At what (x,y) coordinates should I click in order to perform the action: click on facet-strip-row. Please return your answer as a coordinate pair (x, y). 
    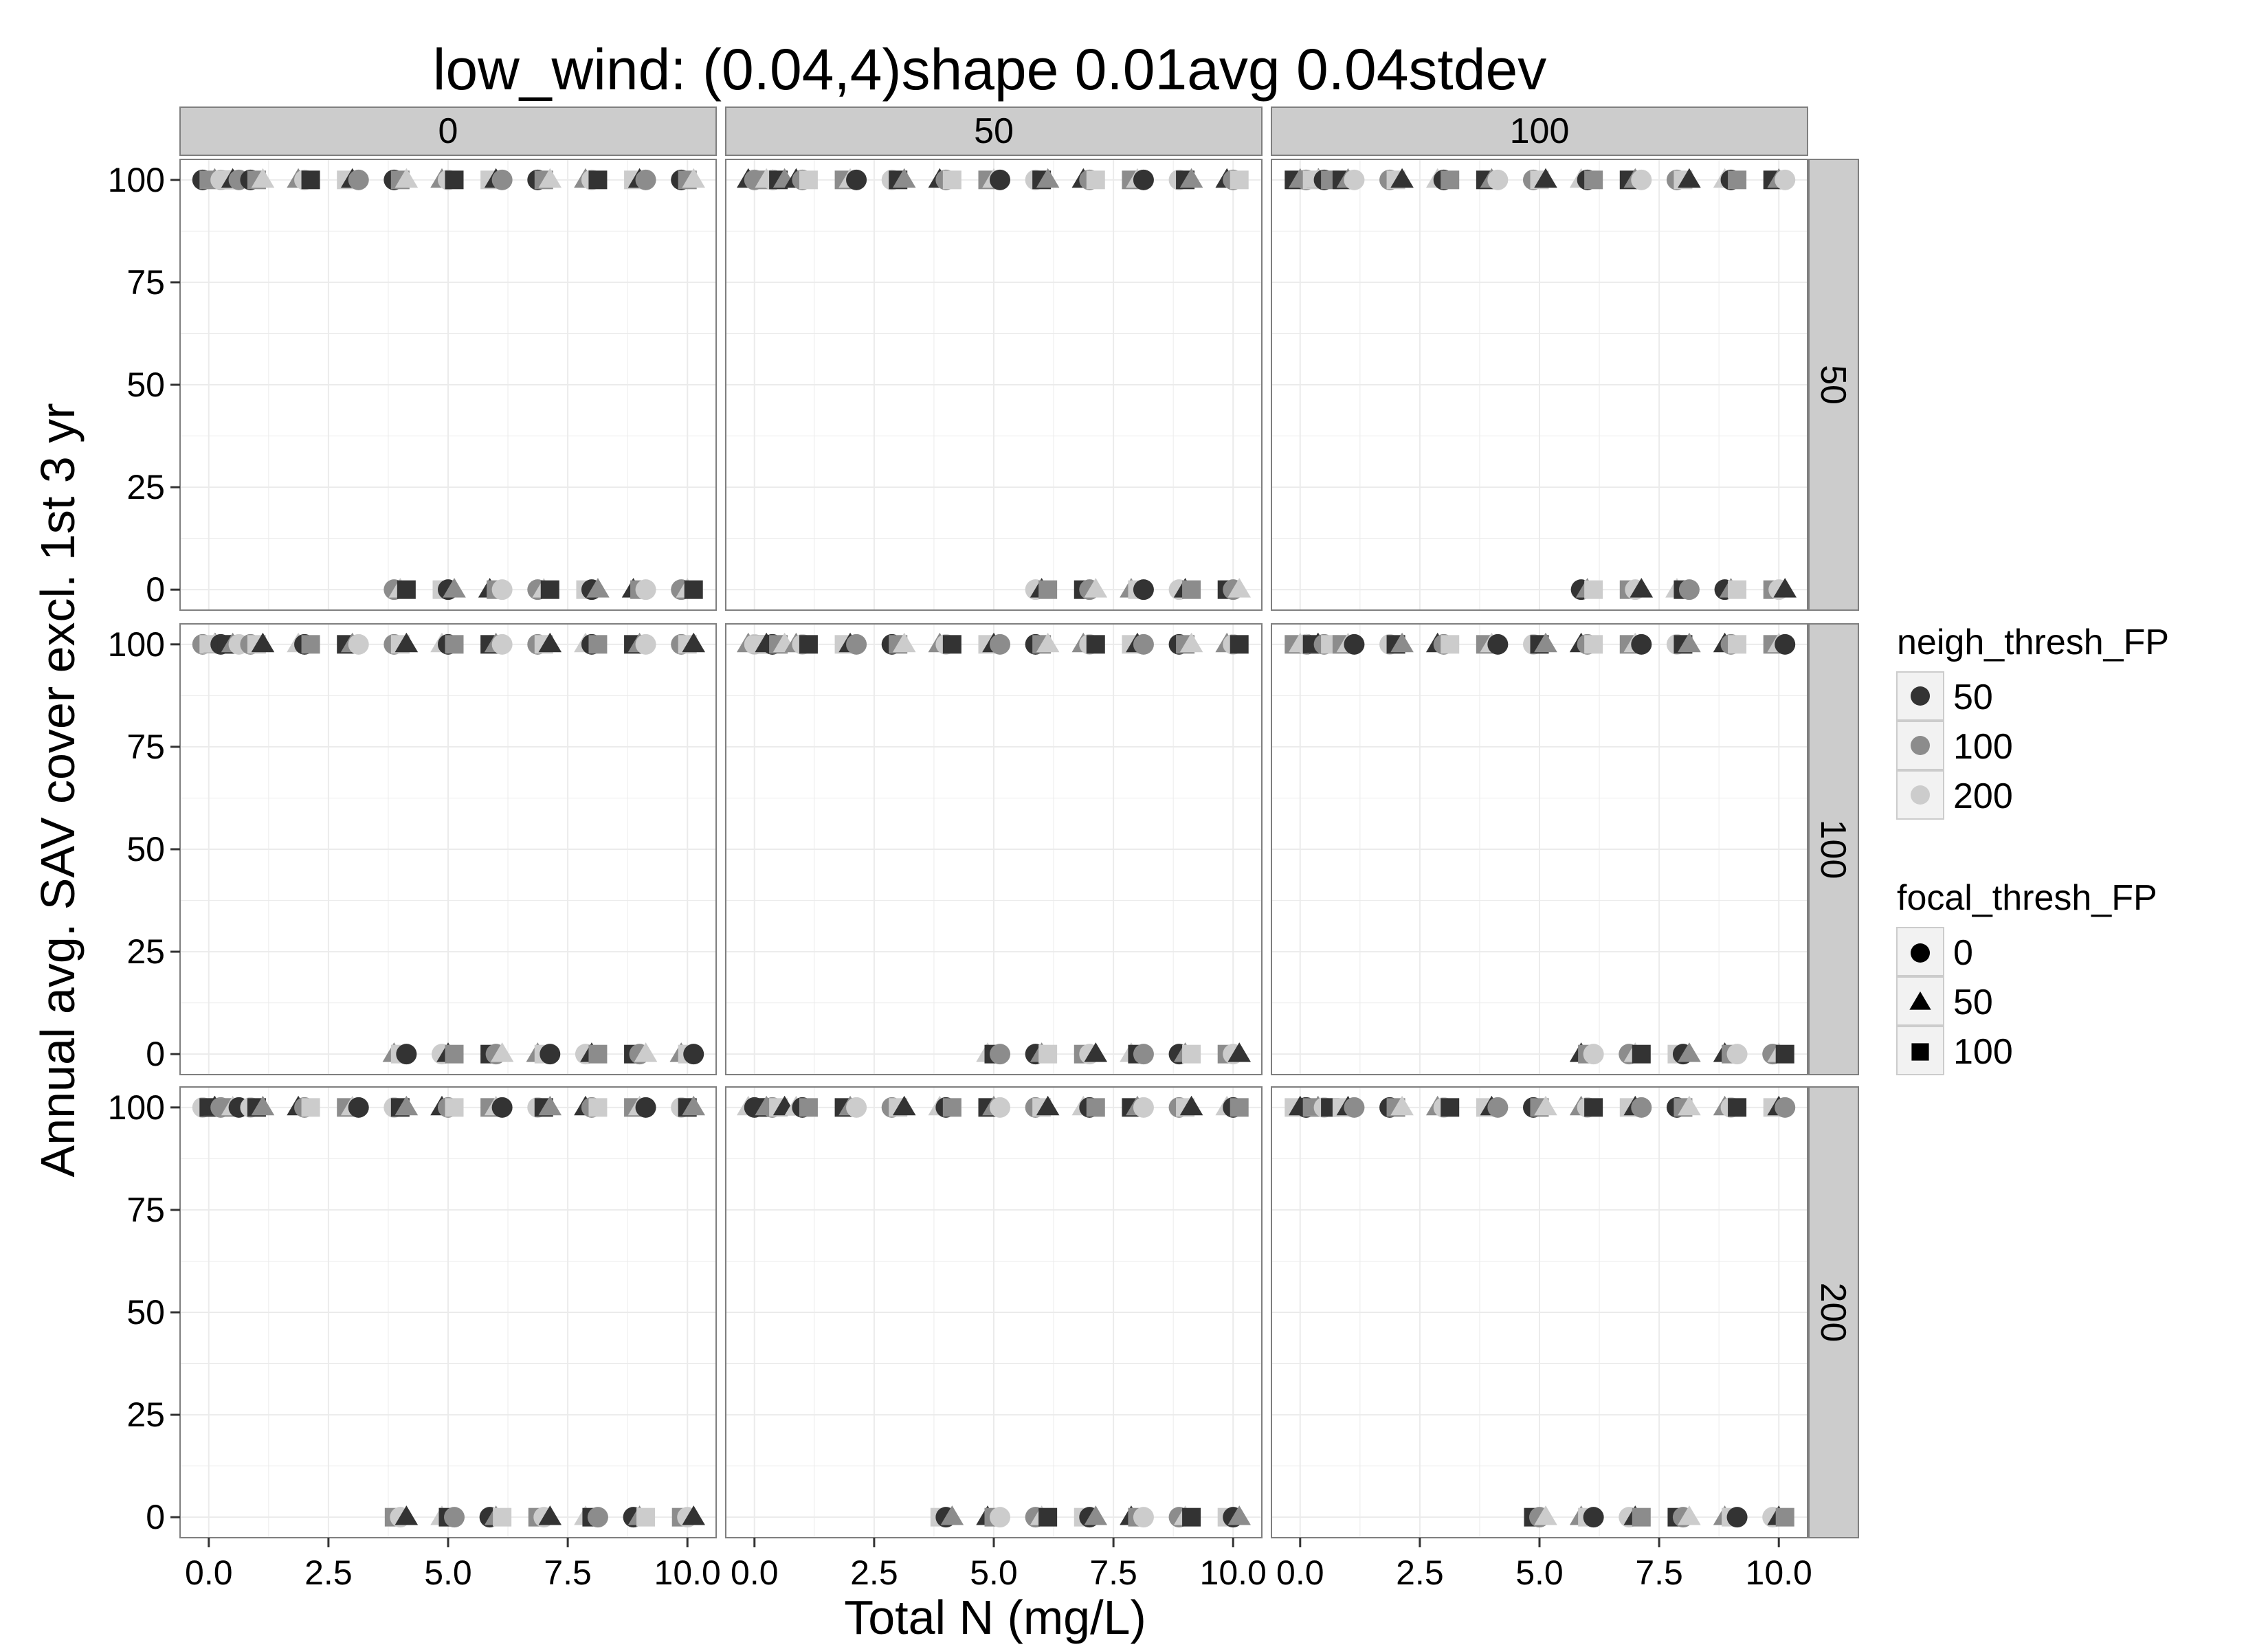
    Looking at the image, I should click on (1834, 849).